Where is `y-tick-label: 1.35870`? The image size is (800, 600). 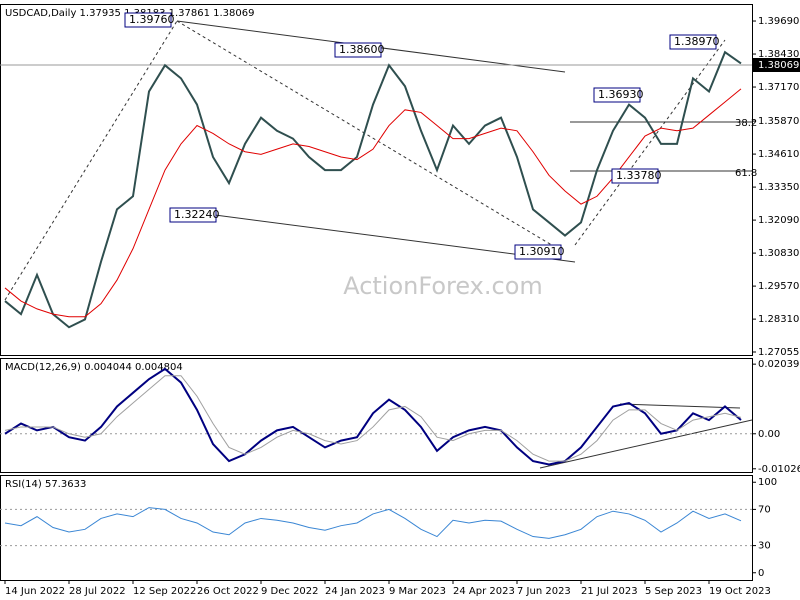 y-tick-label: 1.35870 is located at coordinates (778, 121).